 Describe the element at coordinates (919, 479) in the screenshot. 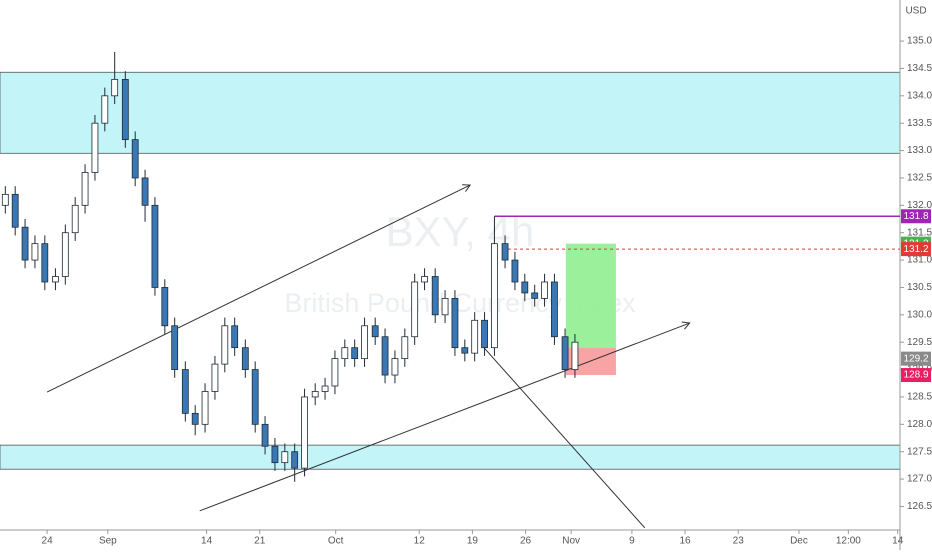

I see `y-tick-label: 127.0` at that location.